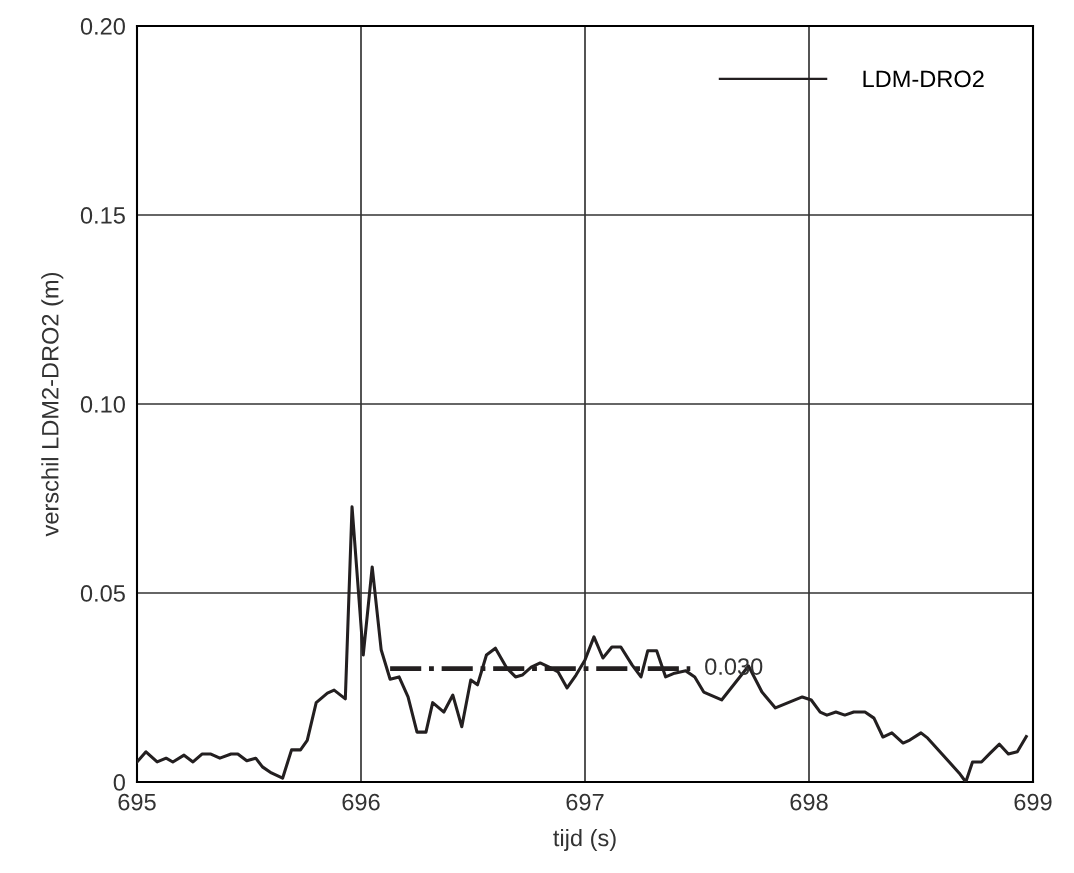  Describe the element at coordinates (1033, 802) in the screenshot. I see `x-tick-label: 699` at that location.